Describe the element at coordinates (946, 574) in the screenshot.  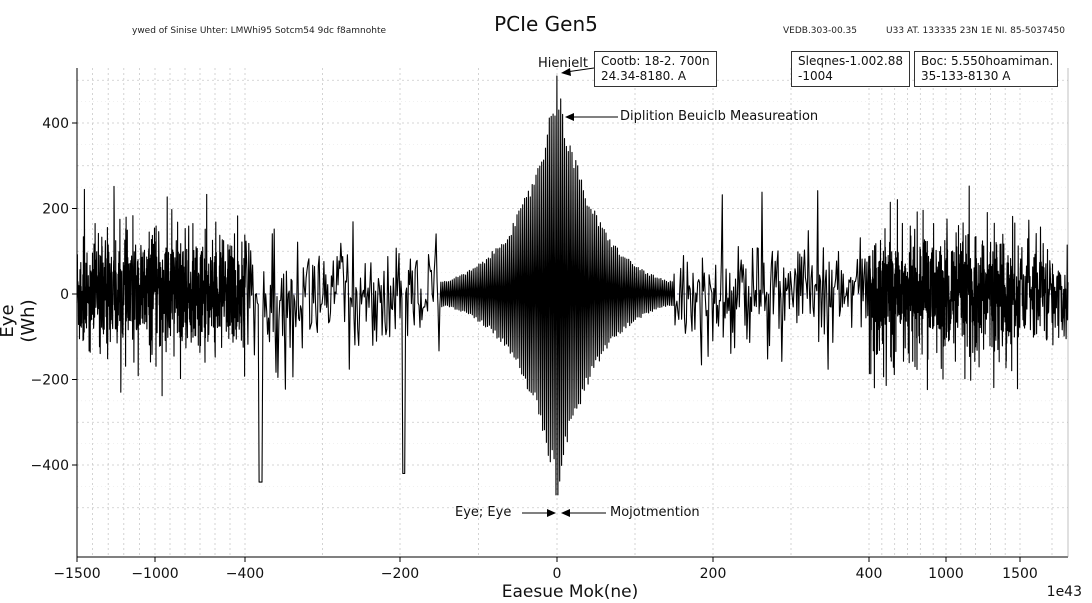
I see `x-tick-label: 1000` at that location.